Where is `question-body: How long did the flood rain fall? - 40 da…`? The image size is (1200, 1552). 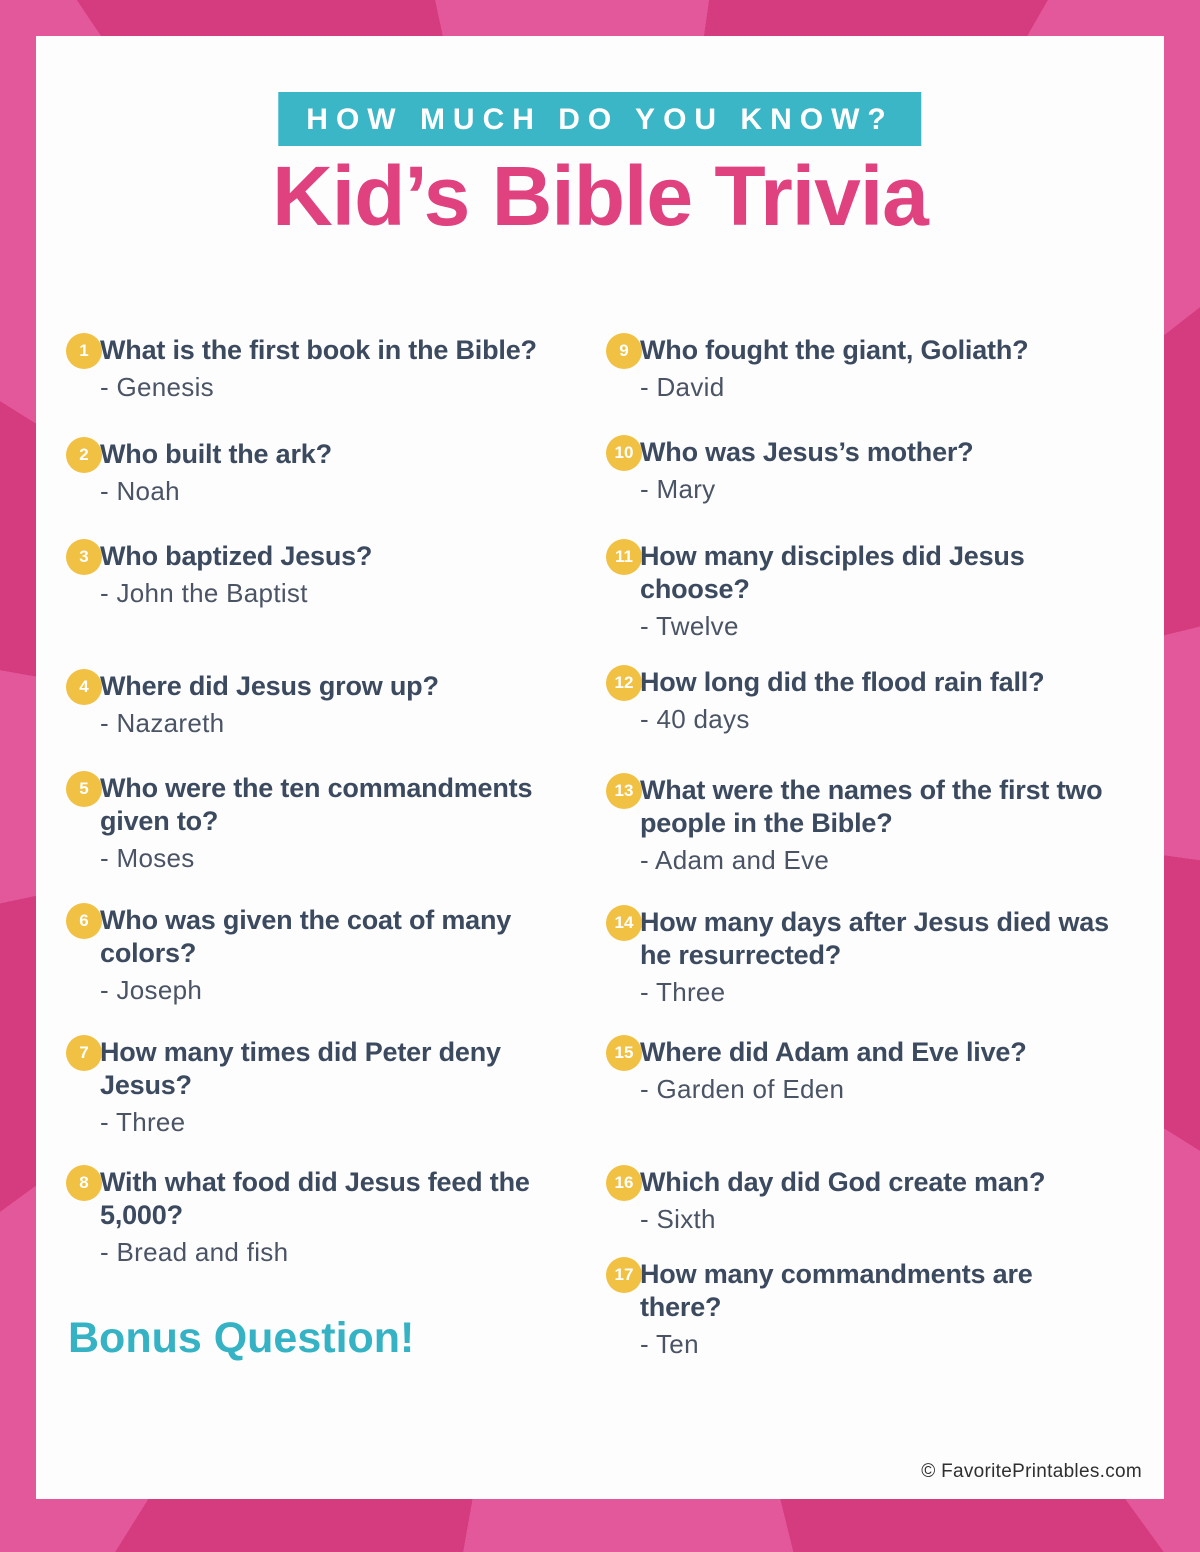 question-body: How long did the flood rain fall? - 40 da… is located at coordinates (842, 701).